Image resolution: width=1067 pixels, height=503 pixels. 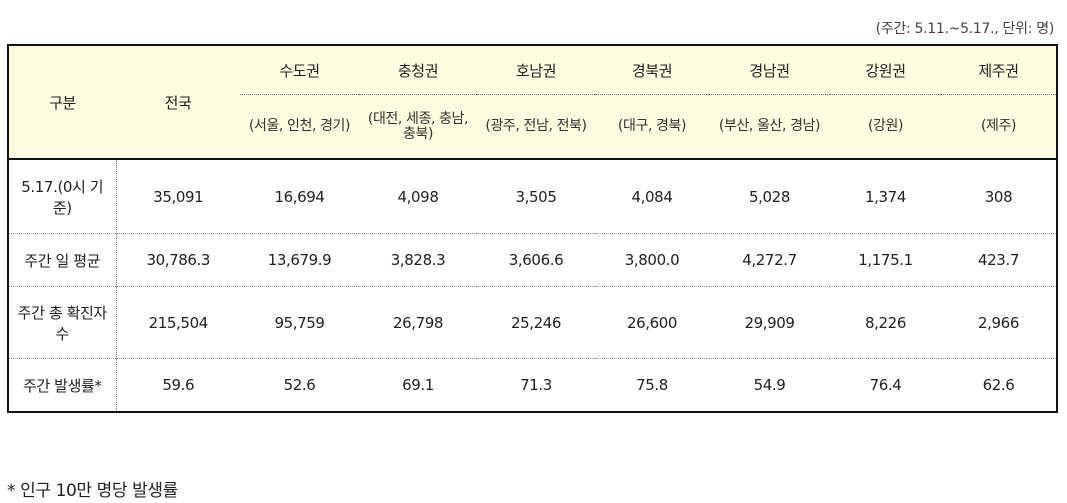 What do you see at coordinates (769, 322) in the screenshot?
I see `table-cell: 29,909` at bounding box center [769, 322].